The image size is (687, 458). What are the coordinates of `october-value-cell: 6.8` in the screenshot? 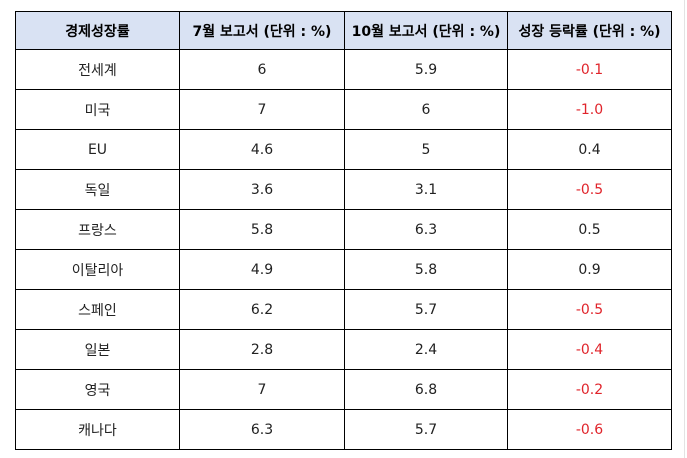 It's located at (426, 389).